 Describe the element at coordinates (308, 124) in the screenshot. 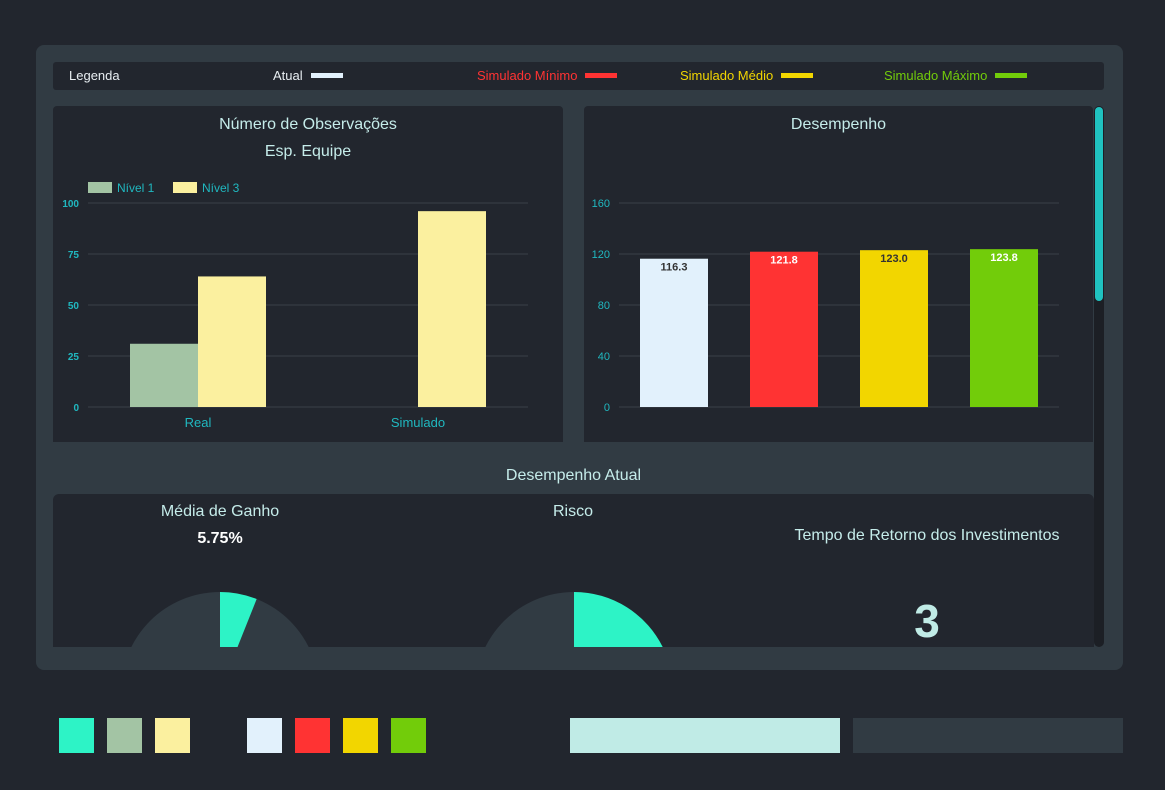

I see `observations-title: Número de Observações` at that location.